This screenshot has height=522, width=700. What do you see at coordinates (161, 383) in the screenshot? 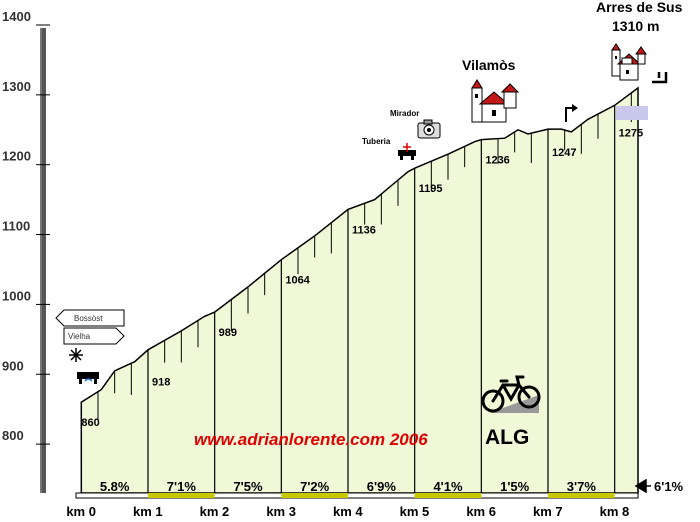
I see `elevation-label: 918` at bounding box center [161, 383].